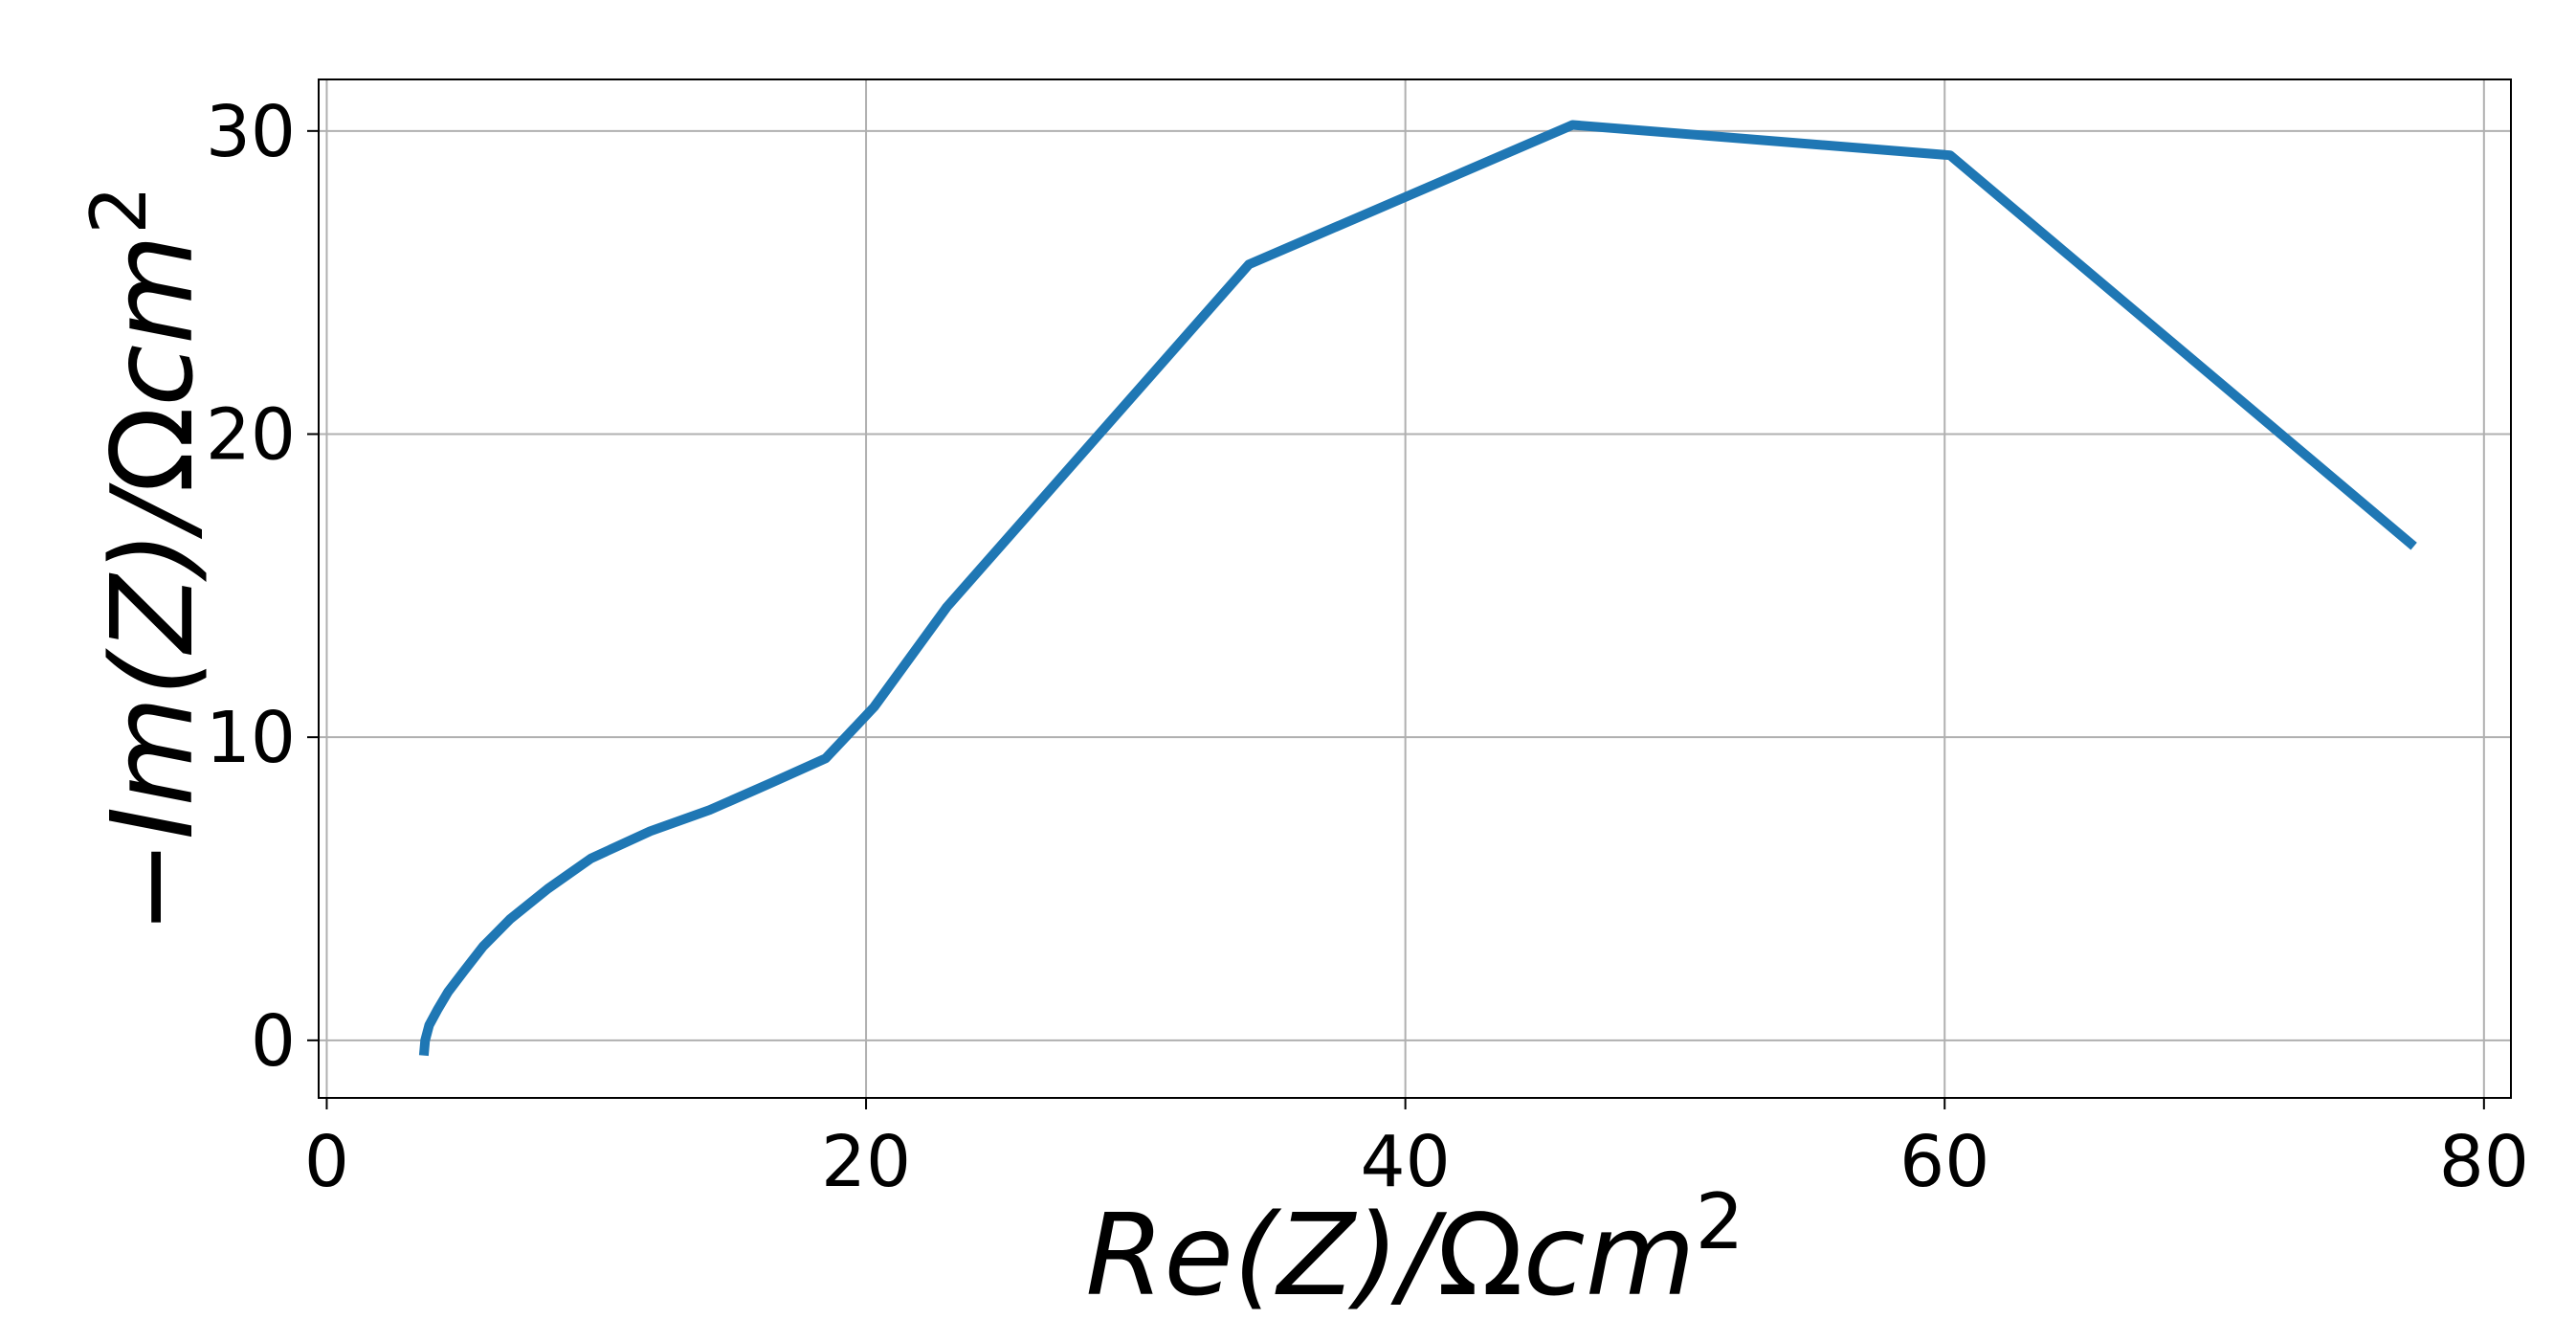 This screenshot has width=2576, height=1342. What do you see at coordinates (2484, 1162) in the screenshot?
I see `x-tick-label: 80` at bounding box center [2484, 1162].